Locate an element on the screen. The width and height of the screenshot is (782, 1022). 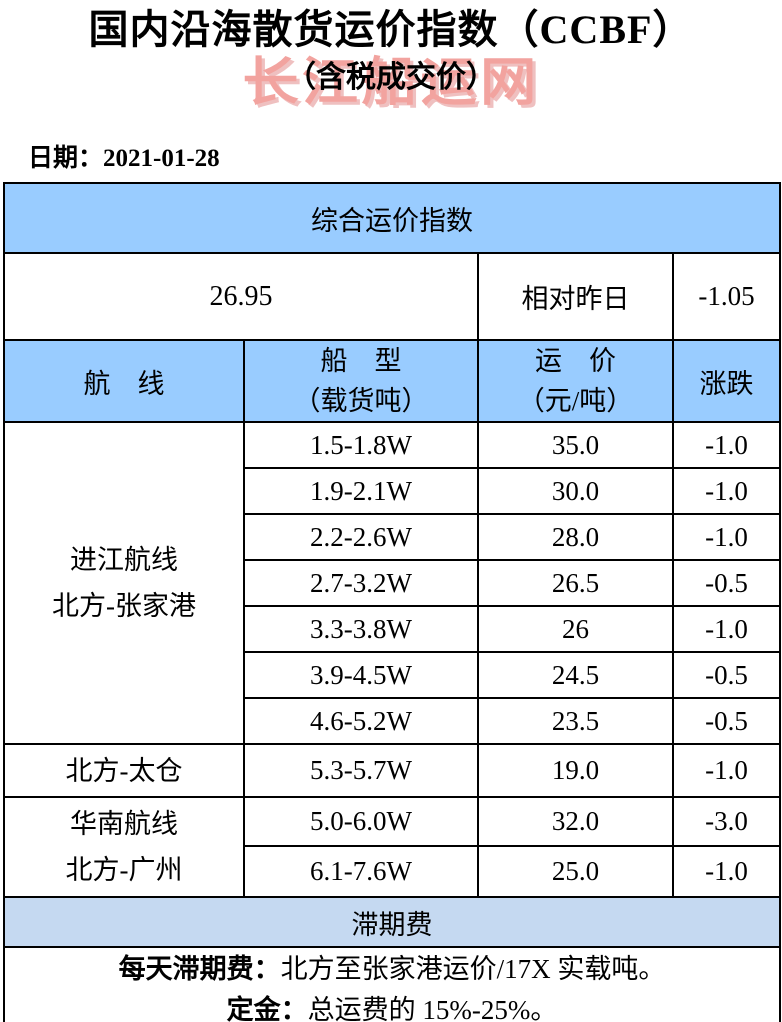
date-label: 日期： is located at coordinates (66, 158).